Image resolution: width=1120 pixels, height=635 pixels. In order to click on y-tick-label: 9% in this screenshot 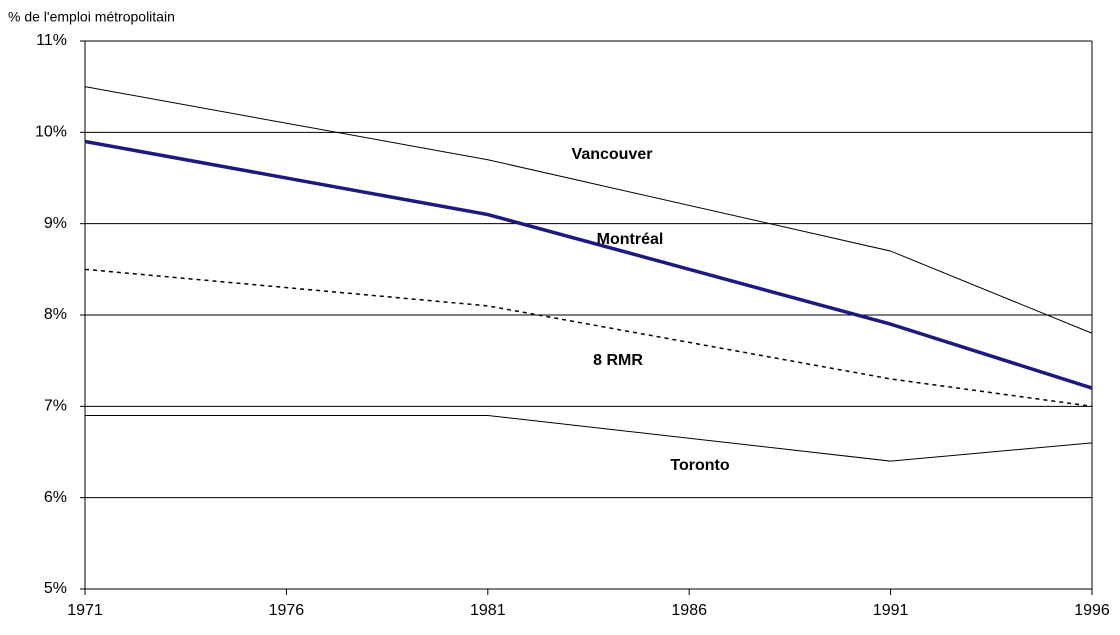, I will do `click(55, 223)`.